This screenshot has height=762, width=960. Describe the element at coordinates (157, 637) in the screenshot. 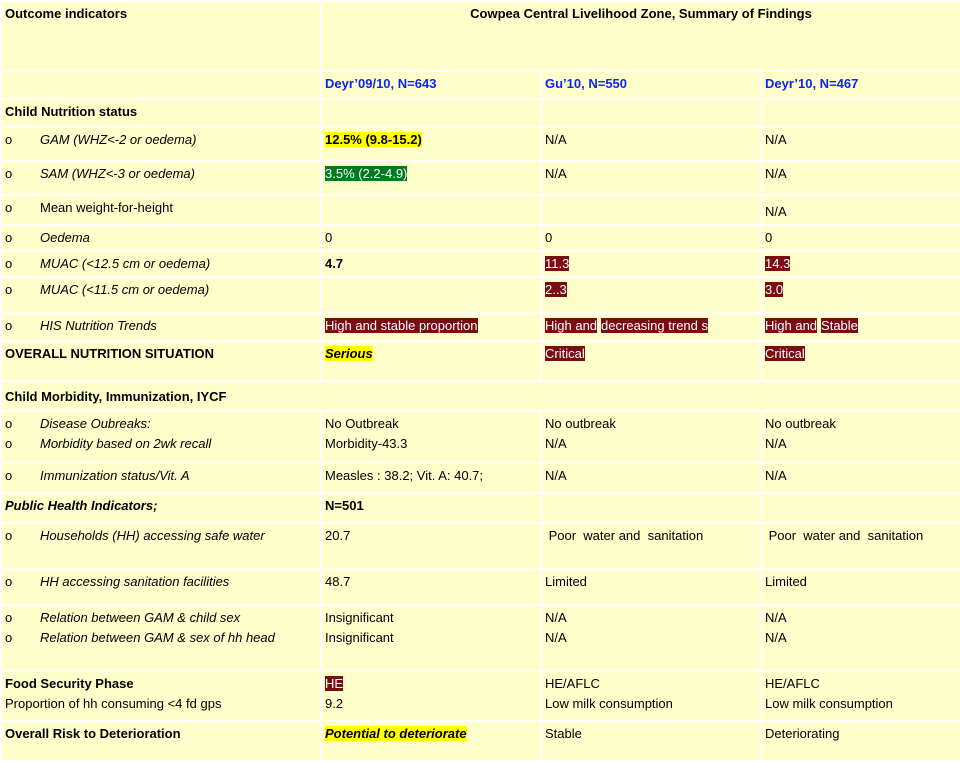

I see `row-label: Relation between GAM & sex of hh head` at that location.